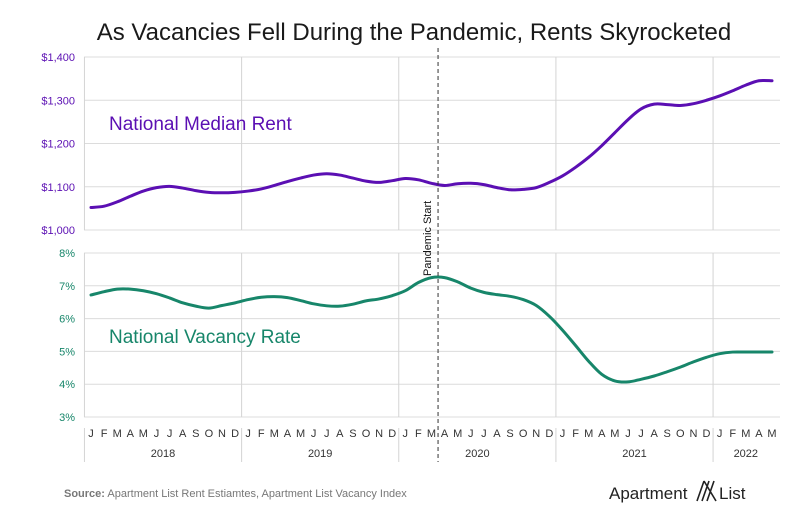 The image size is (794, 525). I want to click on rent-series-label: National Median Rent, so click(200, 124).